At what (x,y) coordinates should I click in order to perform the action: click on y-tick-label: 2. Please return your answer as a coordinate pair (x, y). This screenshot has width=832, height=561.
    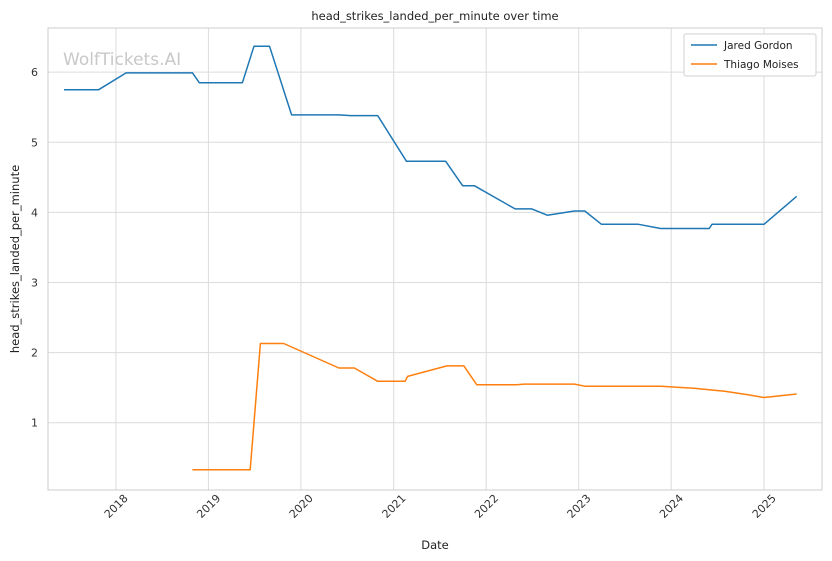
    Looking at the image, I should click on (34, 353).